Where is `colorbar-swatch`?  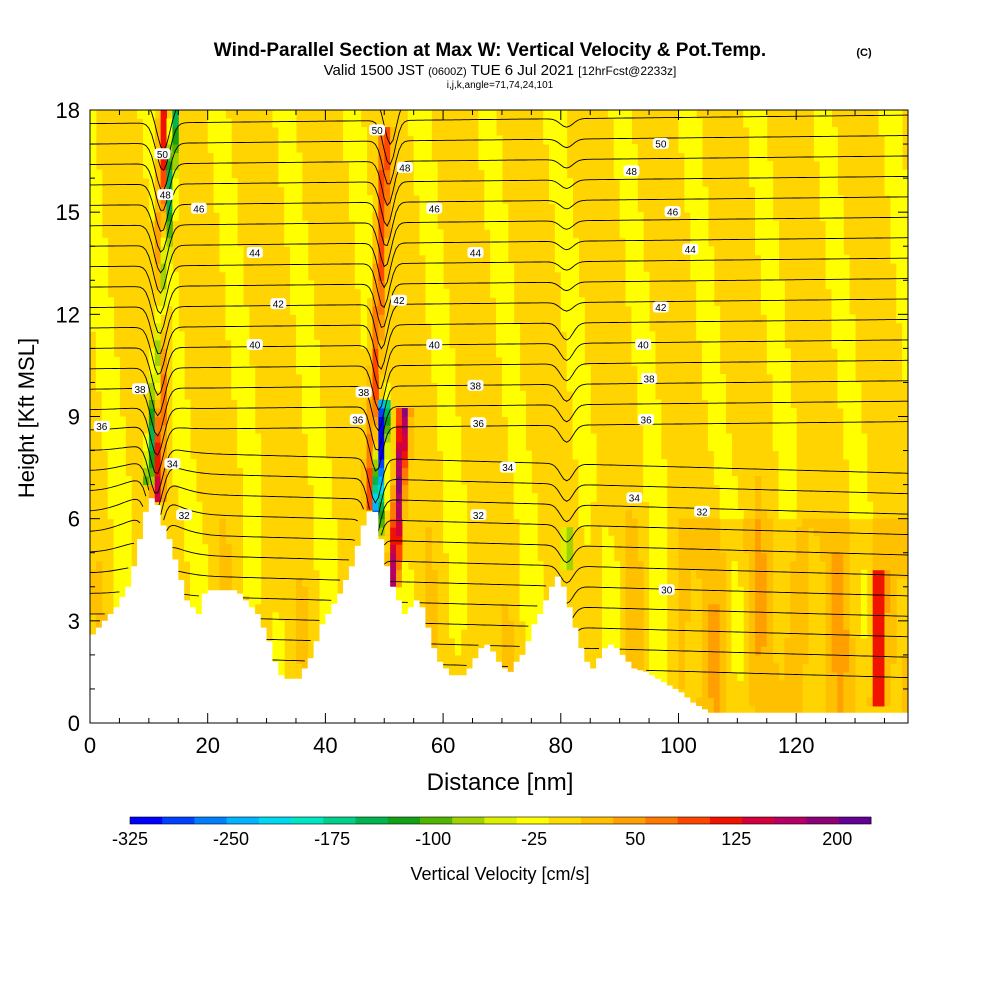 colorbar-swatch is located at coordinates (565, 820).